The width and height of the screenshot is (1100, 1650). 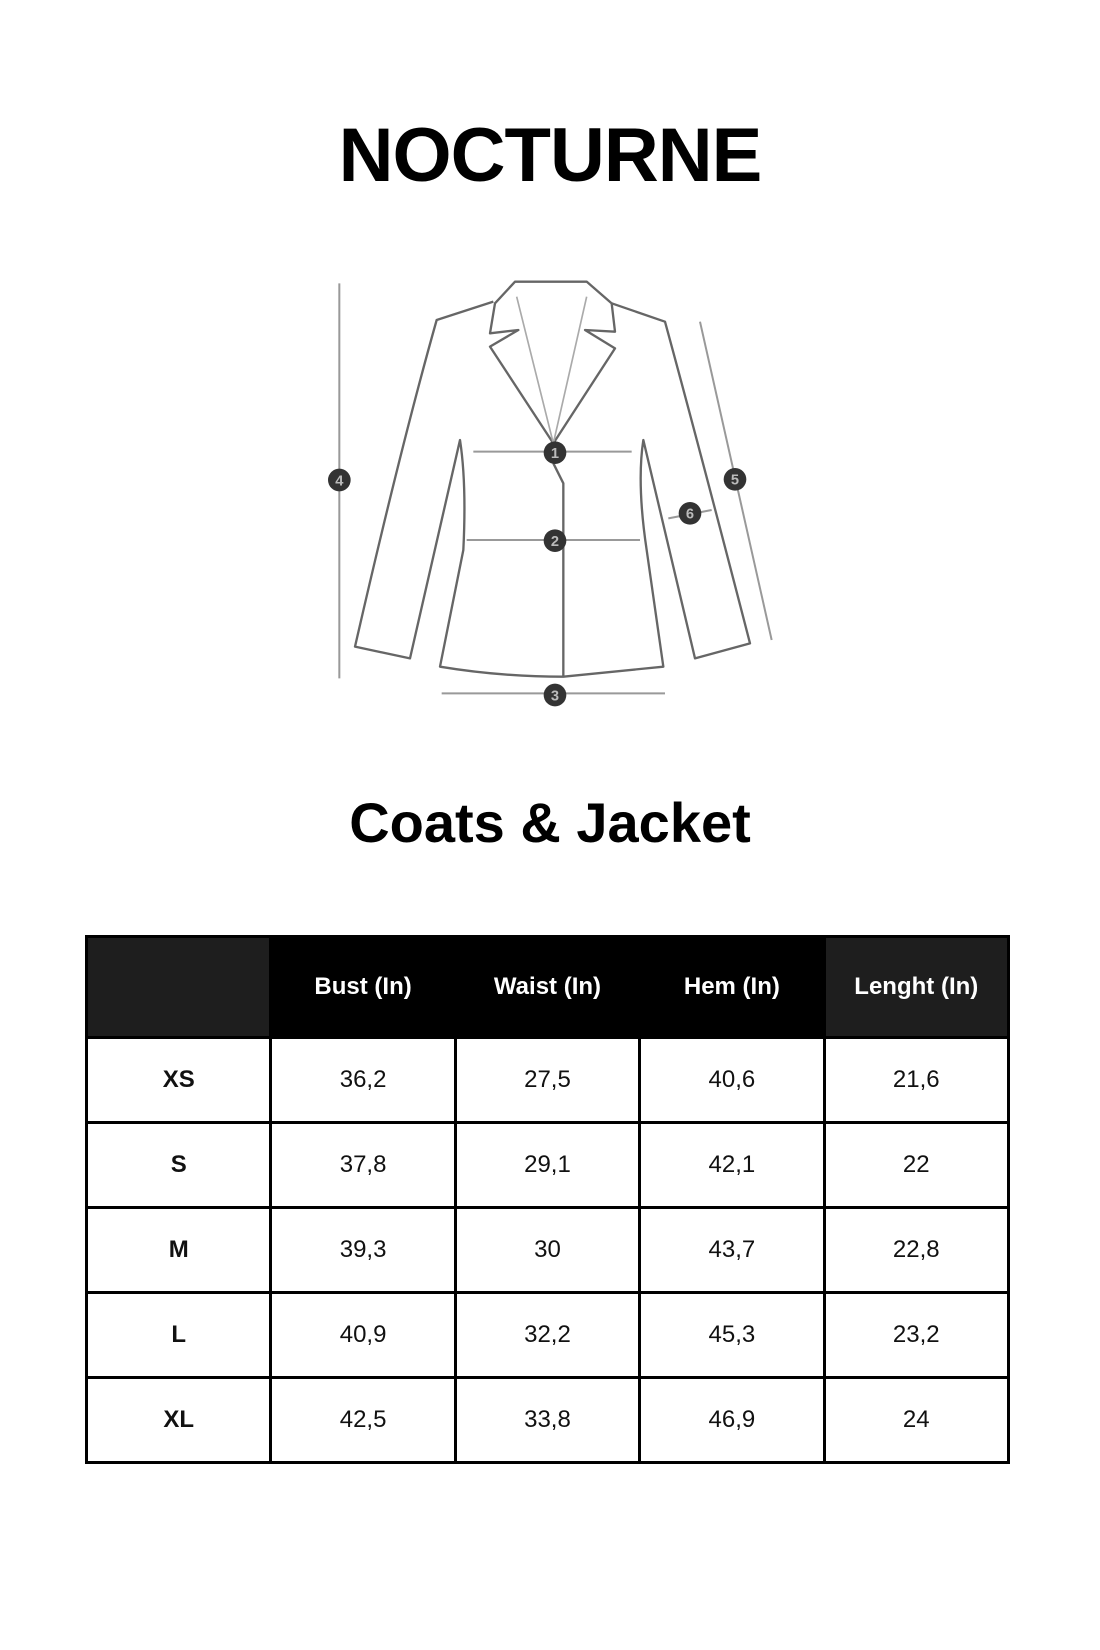 What do you see at coordinates (732, 1080) in the screenshot?
I see `measurement-cell: 40,6` at bounding box center [732, 1080].